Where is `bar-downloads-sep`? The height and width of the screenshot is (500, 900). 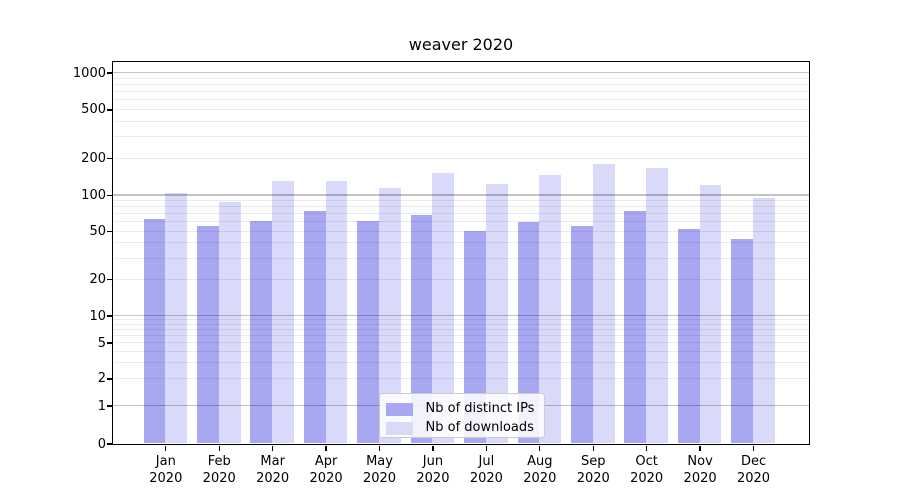
bar-downloads-sep is located at coordinates (603, 304).